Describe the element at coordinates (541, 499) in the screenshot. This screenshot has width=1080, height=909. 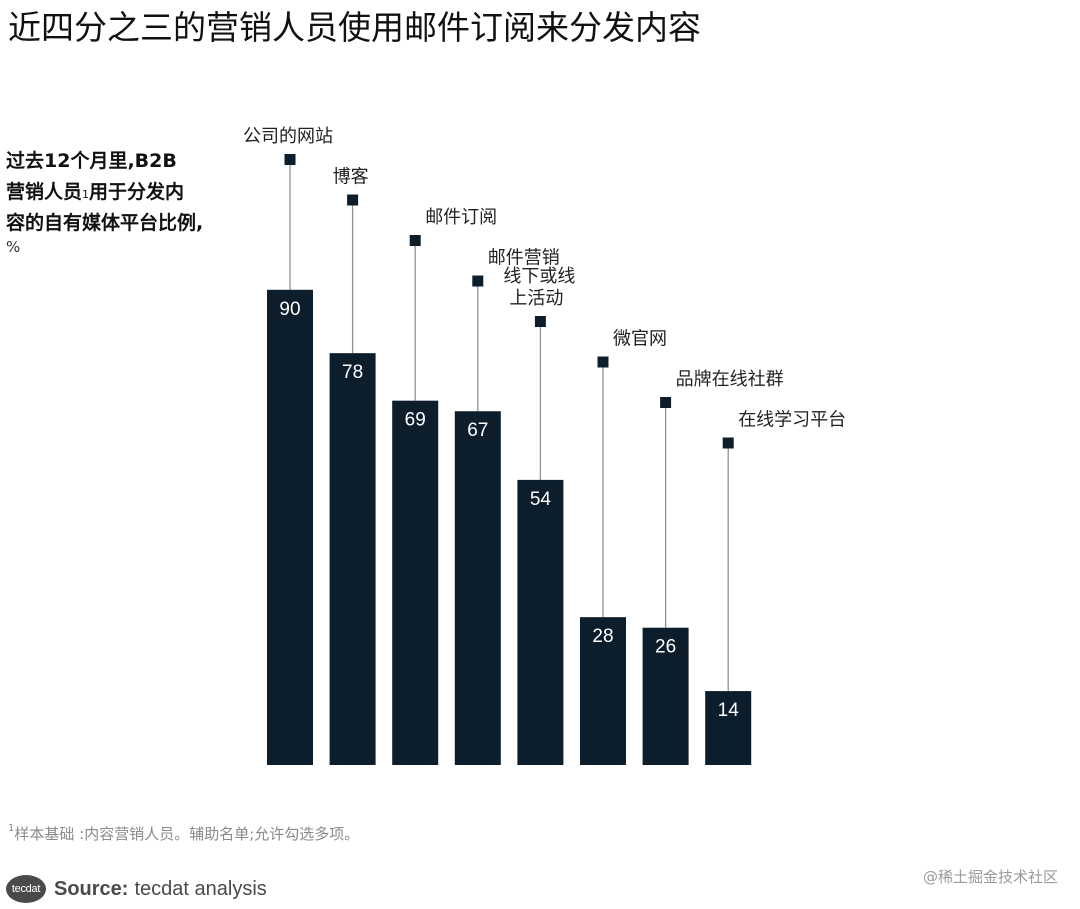
I see `data-label: 54` at that location.